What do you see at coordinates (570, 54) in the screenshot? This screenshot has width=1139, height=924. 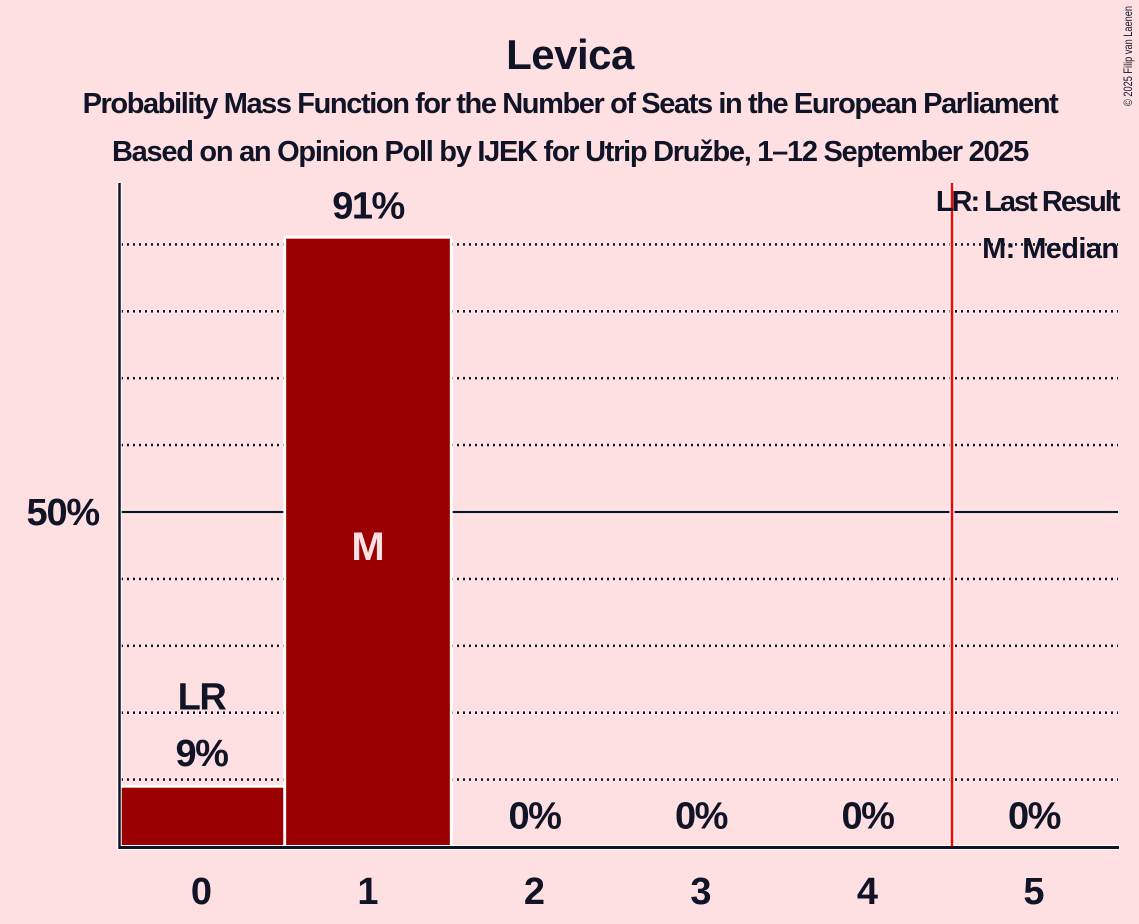 I see `svg-text: Levica` at bounding box center [570, 54].